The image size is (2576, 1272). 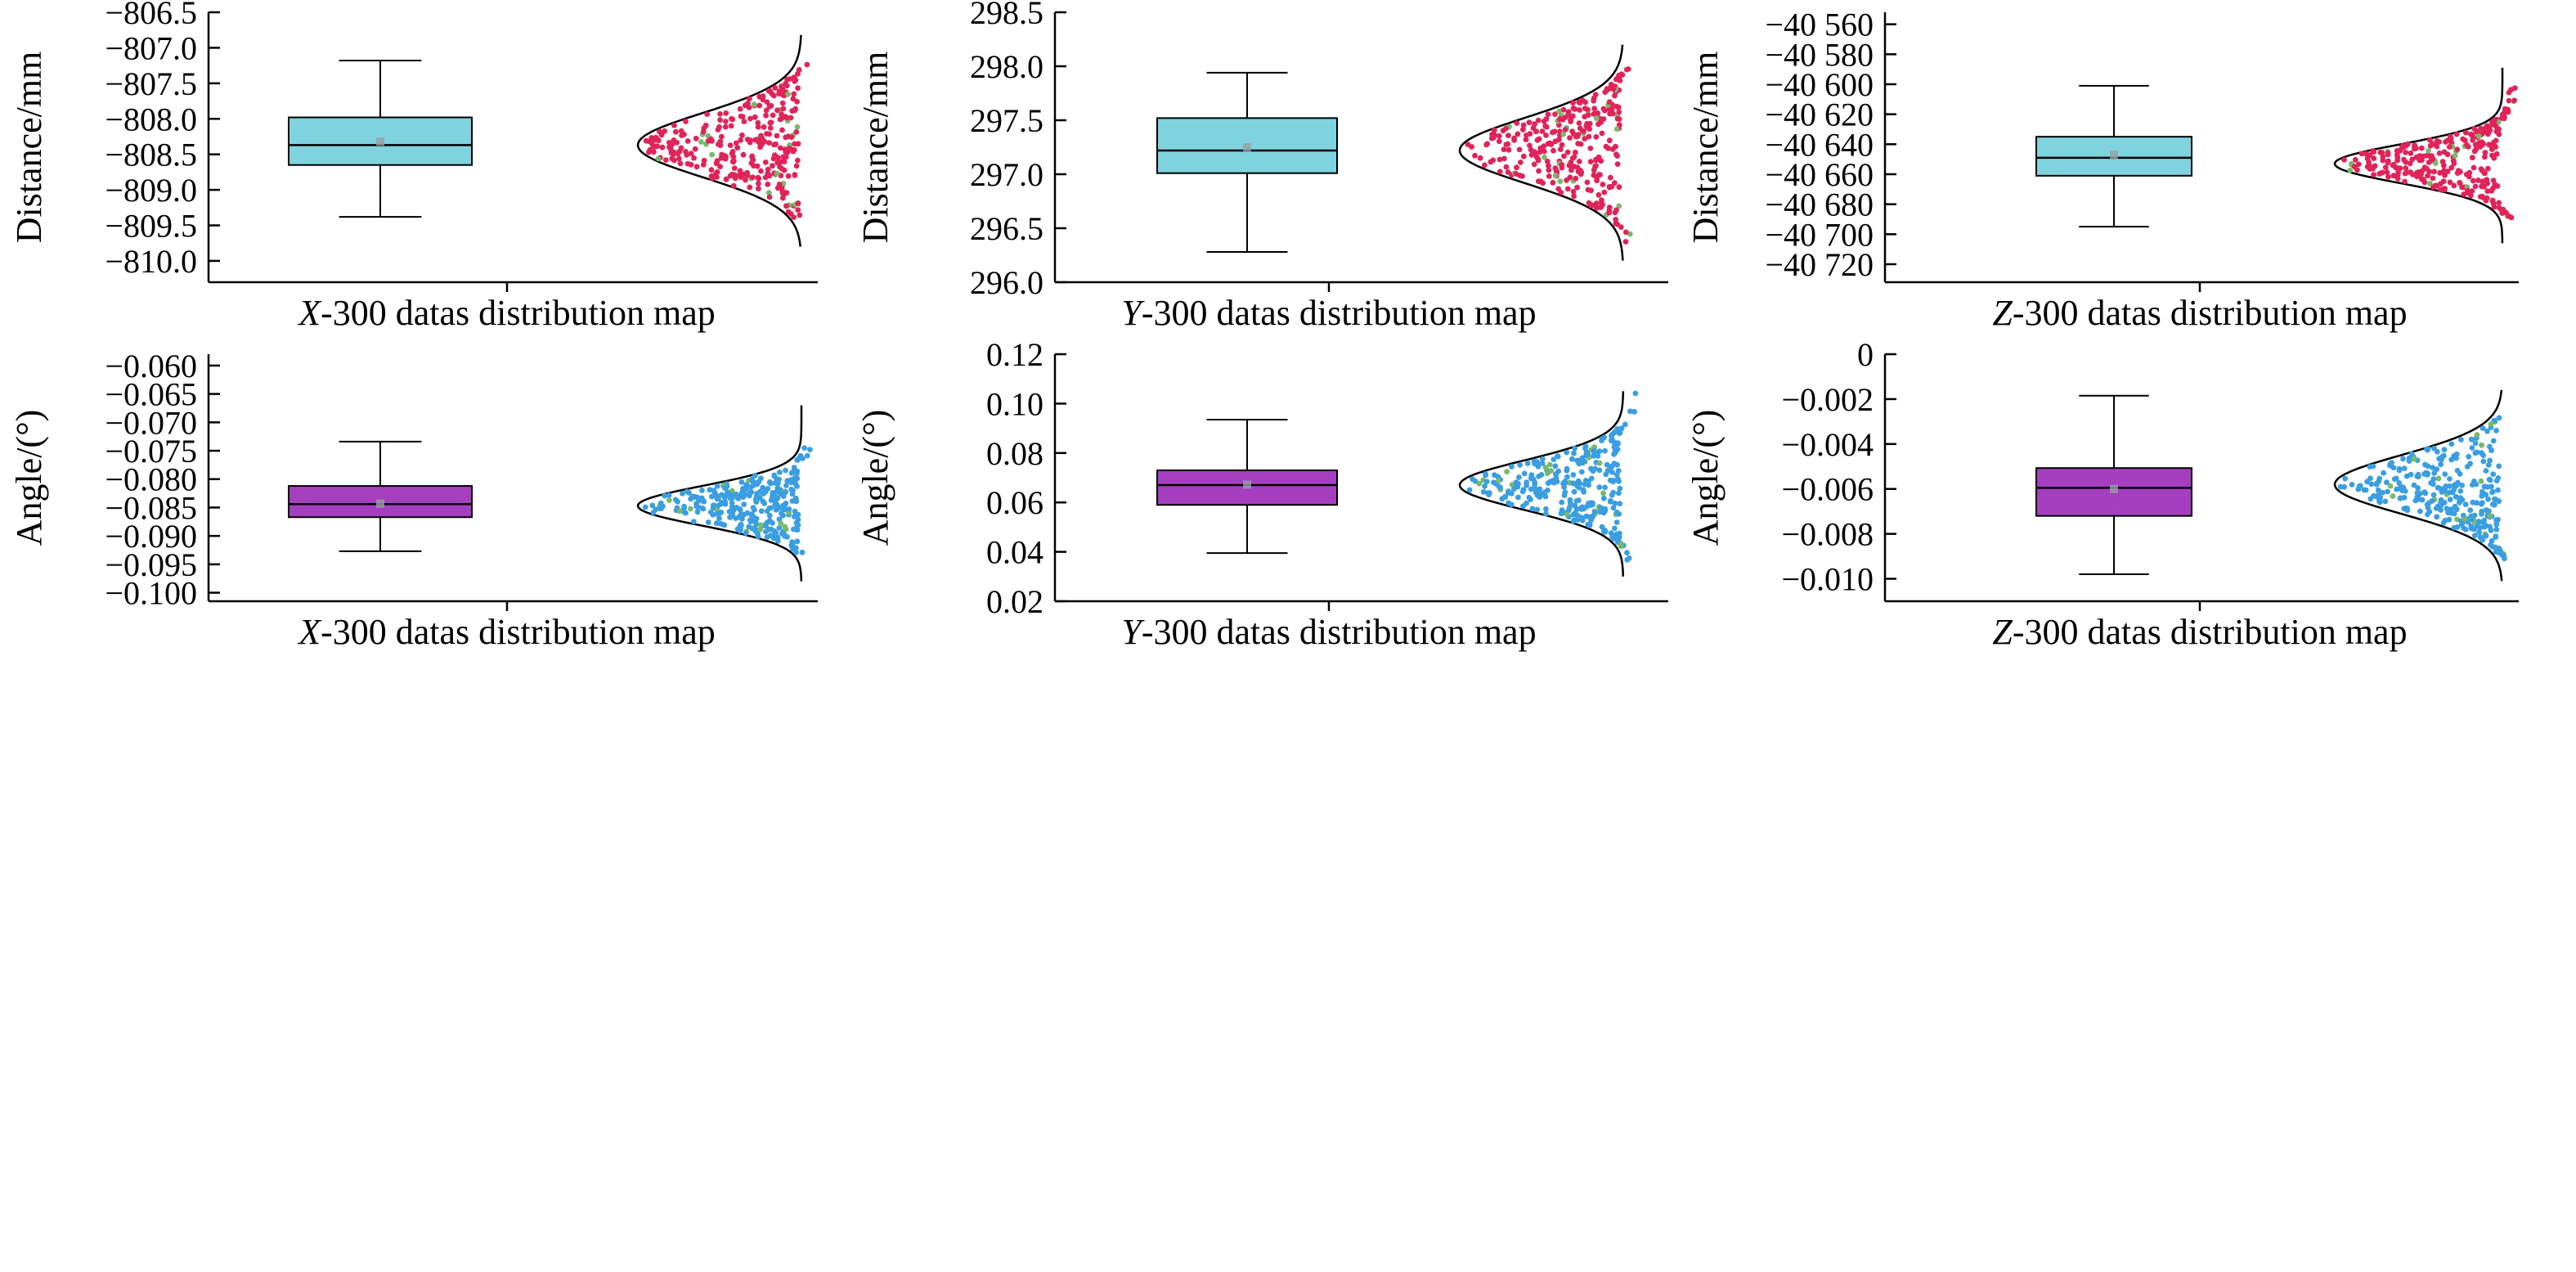 I want to click on x-category-label: Z-300 datas distribution map, so click(x=2199, y=313).